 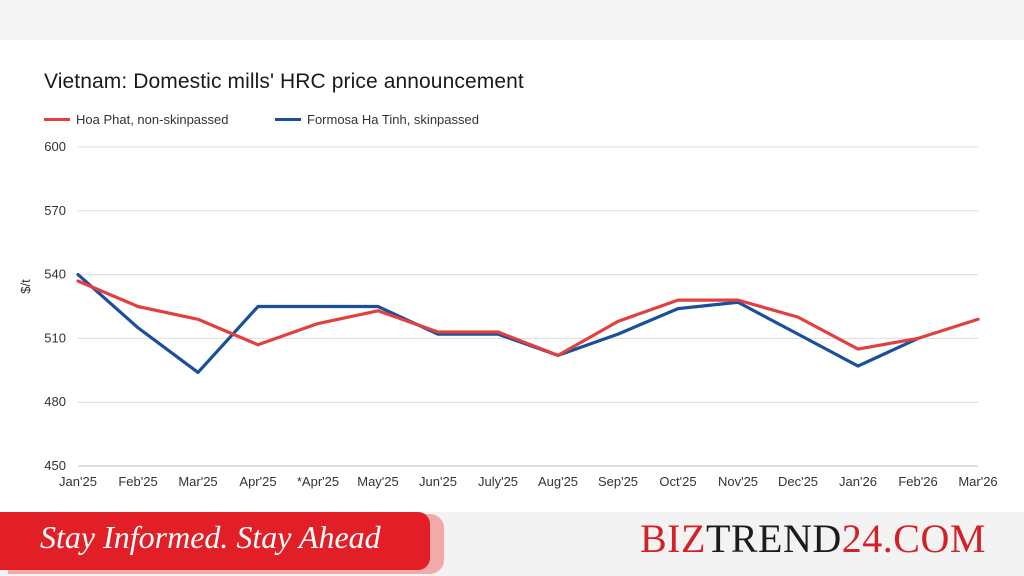 What do you see at coordinates (798, 481) in the screenshot?
I see `x-tick-label: Dec'25` at bounding box center [798, 481].